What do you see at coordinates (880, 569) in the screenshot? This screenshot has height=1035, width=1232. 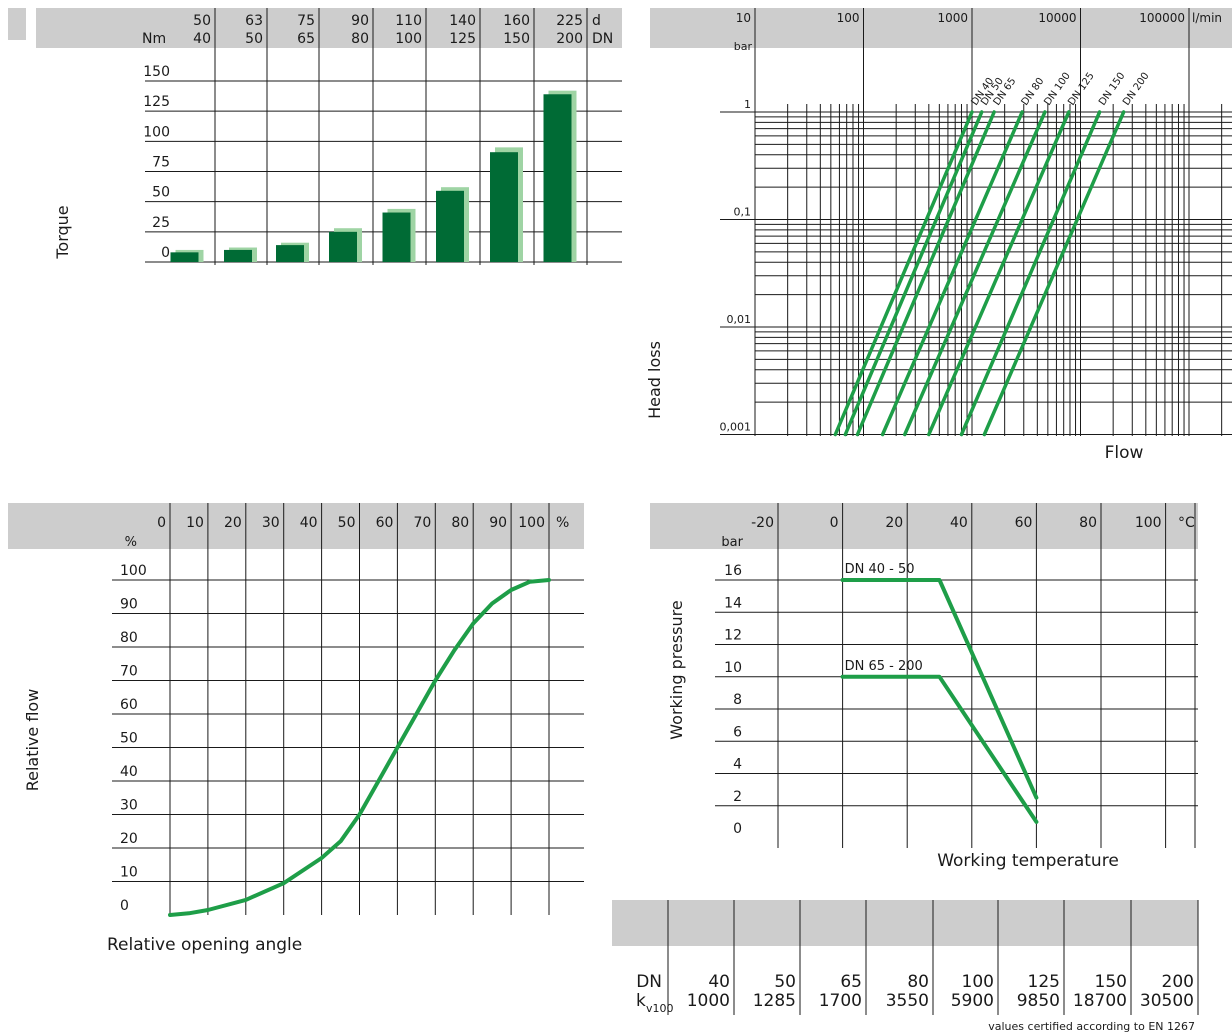 I see `pressure-series-label: DN 40 - 50` at bounding box center [880, 569].